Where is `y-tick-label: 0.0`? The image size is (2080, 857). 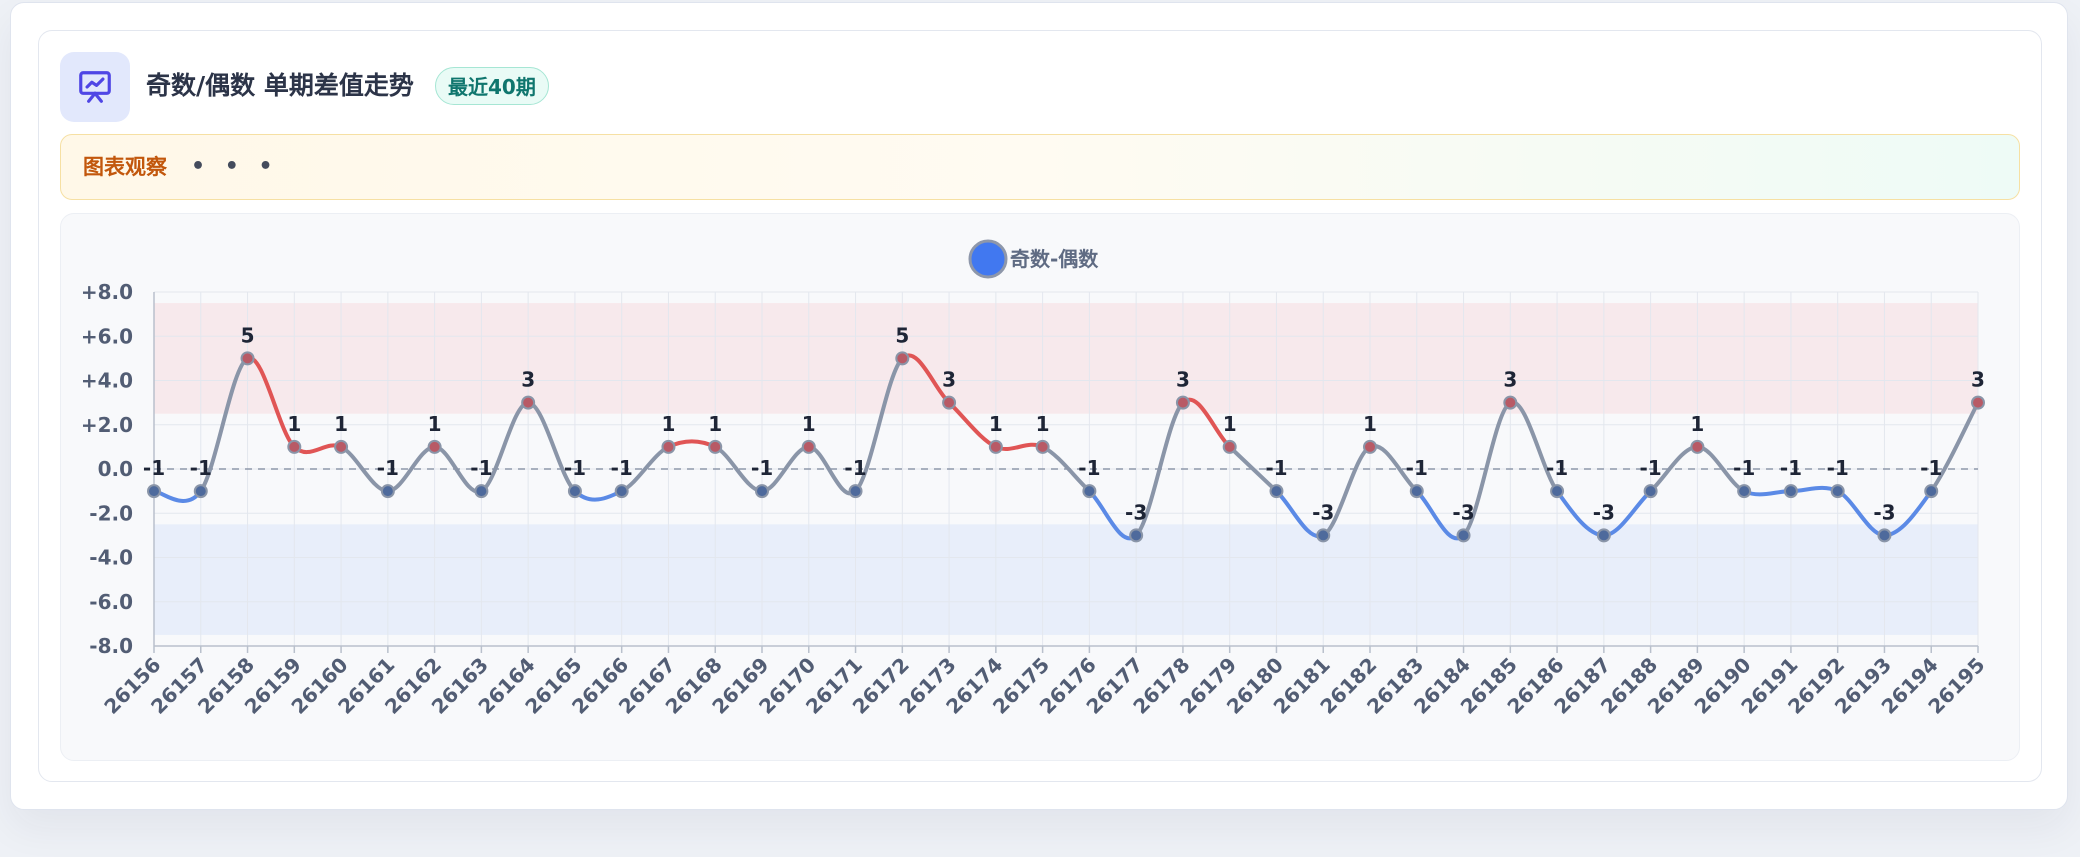
y-tick-label: 0.0 is located at coordinates (115, 469).